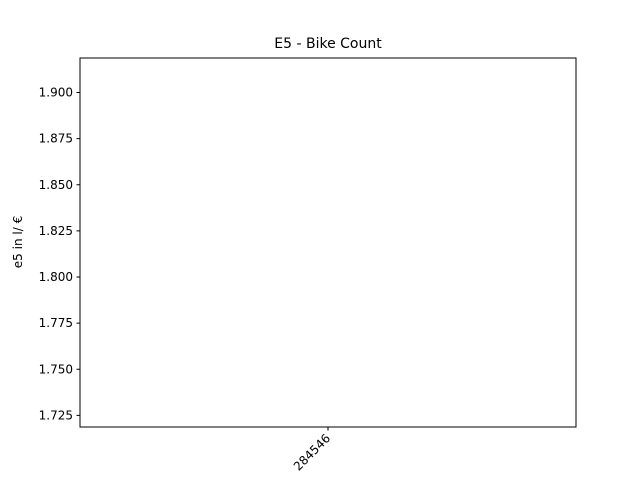 Image resolution: width=640 pixels, height=480 pixels. Describe the element at coordinates (56, 231) in the screenshot. I see `y-tick-label: 1.825` at that location.